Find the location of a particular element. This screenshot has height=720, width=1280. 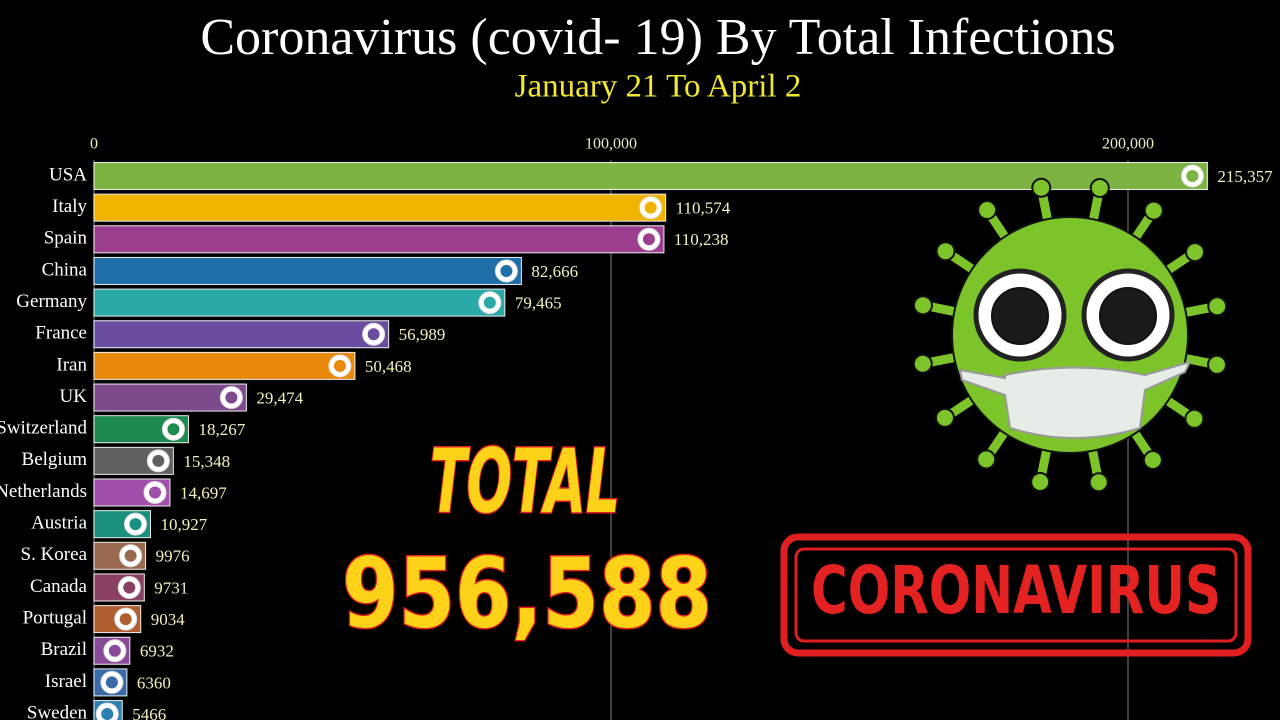

total-value: 956,588 is located at coordinates (527, 593).